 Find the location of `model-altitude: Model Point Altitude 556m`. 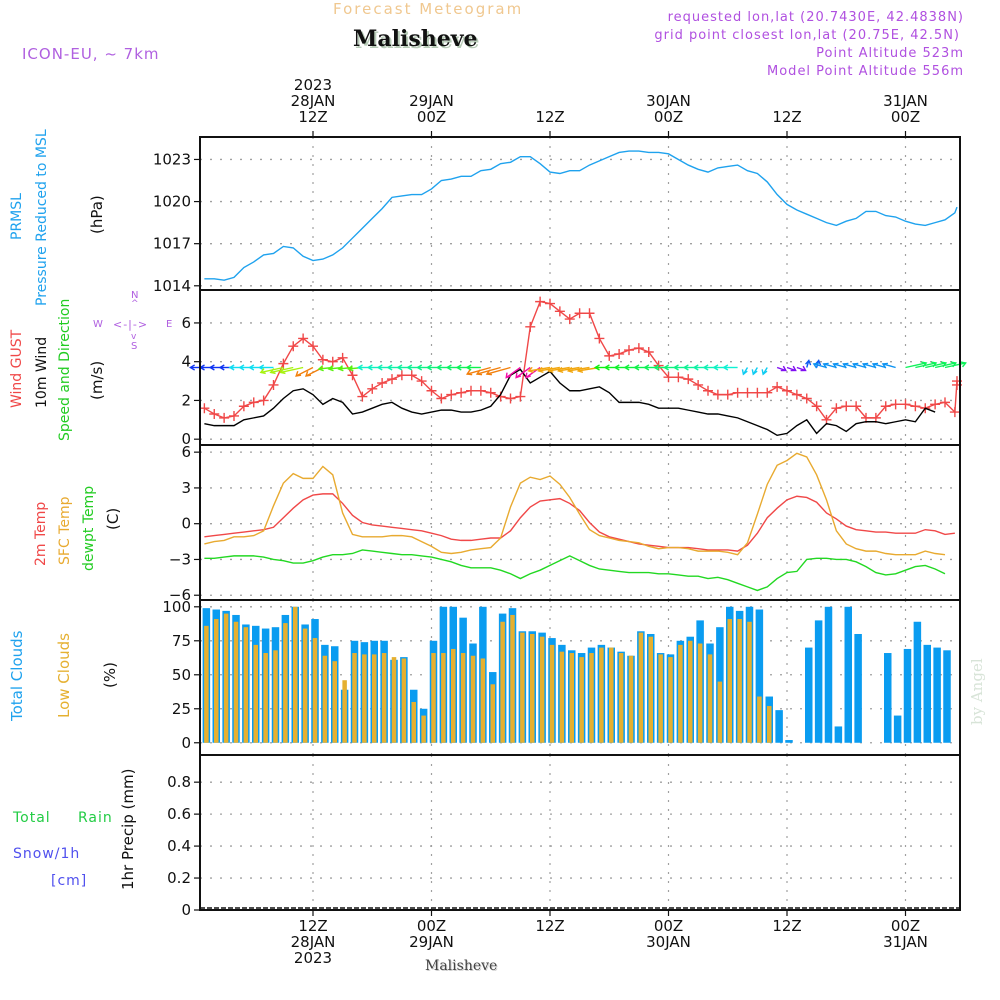

model-altitude: Model Point Altitude 556m is located at coordinates (865, 71).